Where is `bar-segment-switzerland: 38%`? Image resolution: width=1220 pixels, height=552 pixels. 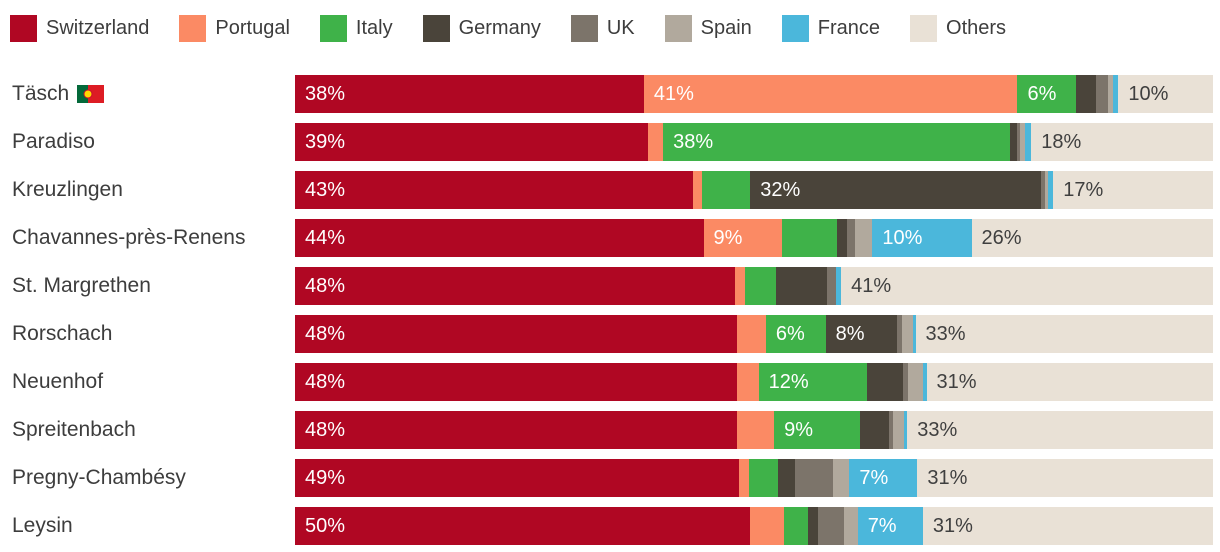 bar-segment-switzerland: 38% is located at coordinates (469, 94).